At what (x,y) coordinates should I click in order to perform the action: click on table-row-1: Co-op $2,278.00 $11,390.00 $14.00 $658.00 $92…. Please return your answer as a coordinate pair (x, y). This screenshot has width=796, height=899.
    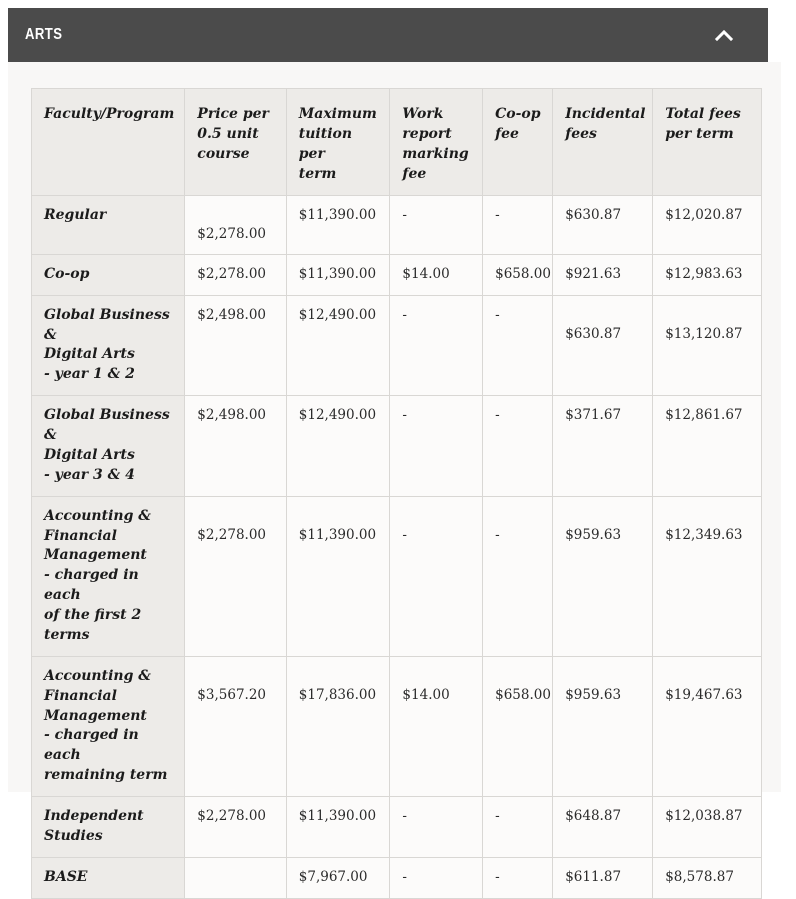
    Looking at the image, I should click on (396, 274).